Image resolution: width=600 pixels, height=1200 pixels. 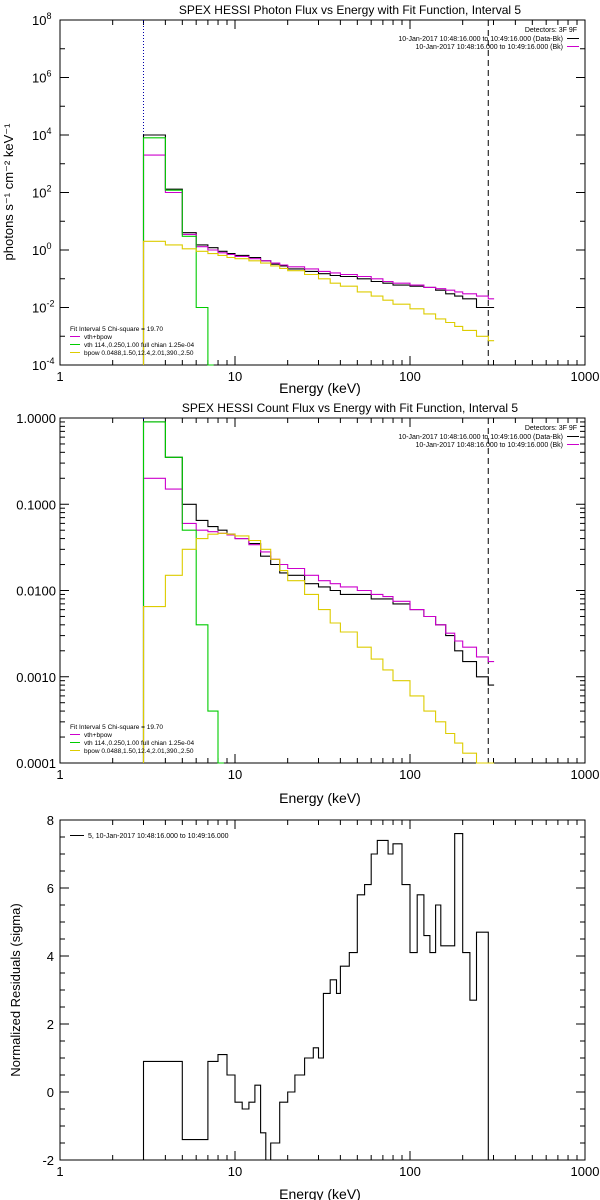 What do you see at coordinates (36, 504) in the screenshot?
I see `y-tick-label: 0.1000` at bounding box center [36, 504].